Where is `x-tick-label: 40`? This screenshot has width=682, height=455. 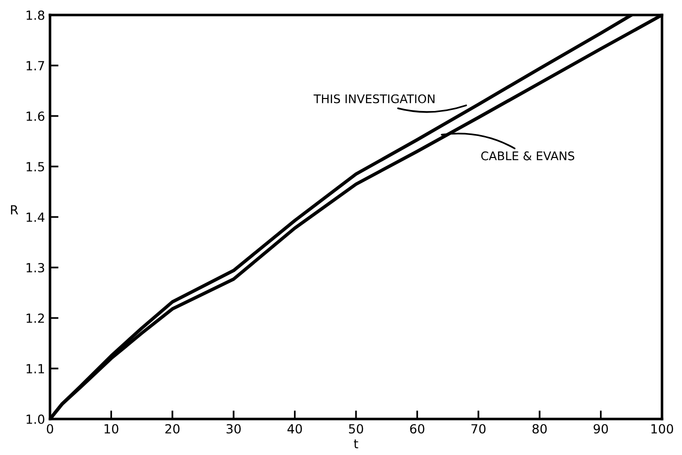 x-tick-label: 40 is located at coordinates (294, 429).